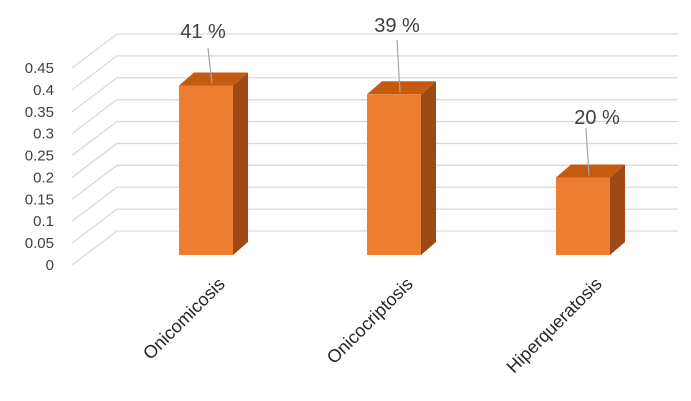 This screenshot has width=691, height=401. I want to click on y-tick-label: 0.2, so click(43, 177).